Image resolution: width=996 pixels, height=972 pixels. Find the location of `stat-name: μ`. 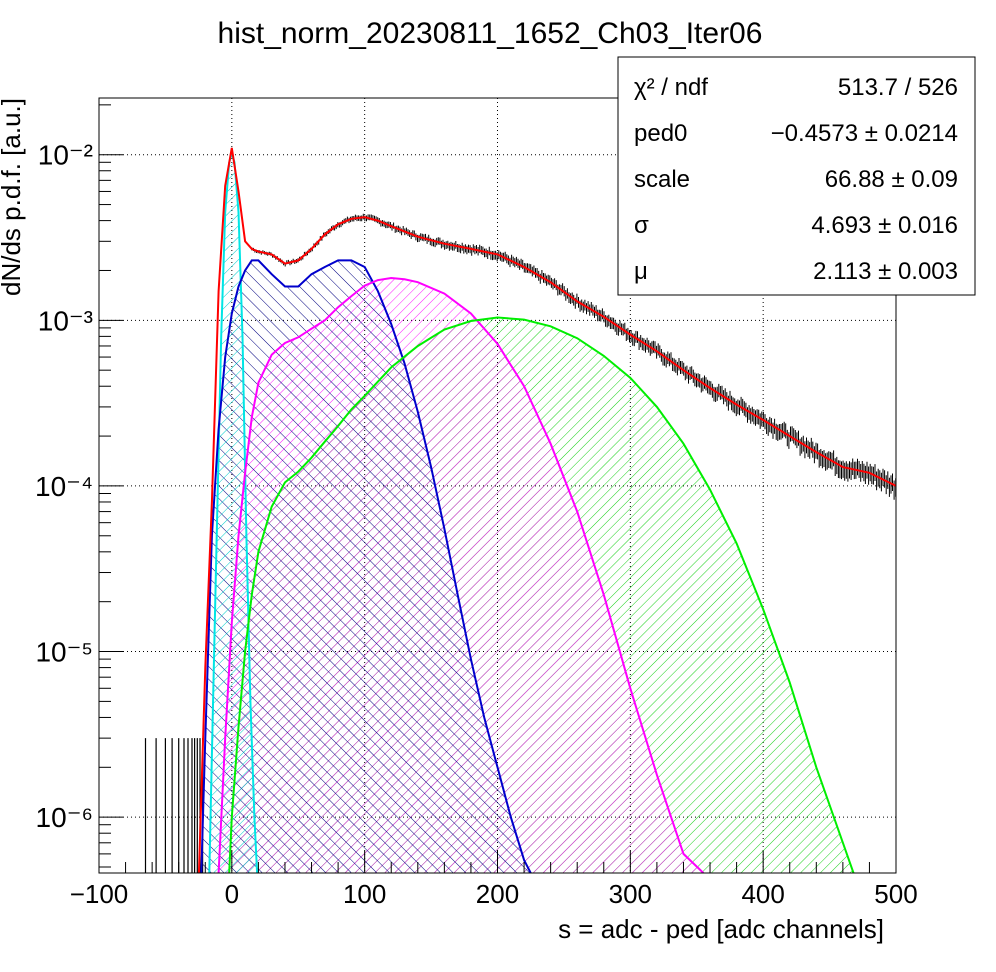

stat-name: μ is located at coordinates (641, 271).